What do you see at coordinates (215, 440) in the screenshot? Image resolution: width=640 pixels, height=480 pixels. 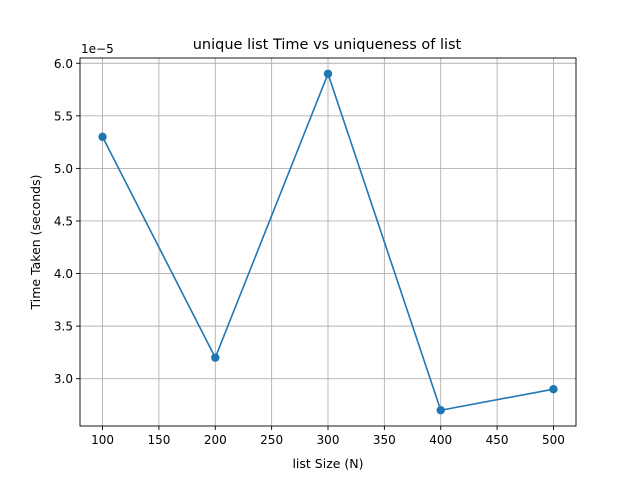 I see `x-tick-label: 200` at bounding box center [215, 440].